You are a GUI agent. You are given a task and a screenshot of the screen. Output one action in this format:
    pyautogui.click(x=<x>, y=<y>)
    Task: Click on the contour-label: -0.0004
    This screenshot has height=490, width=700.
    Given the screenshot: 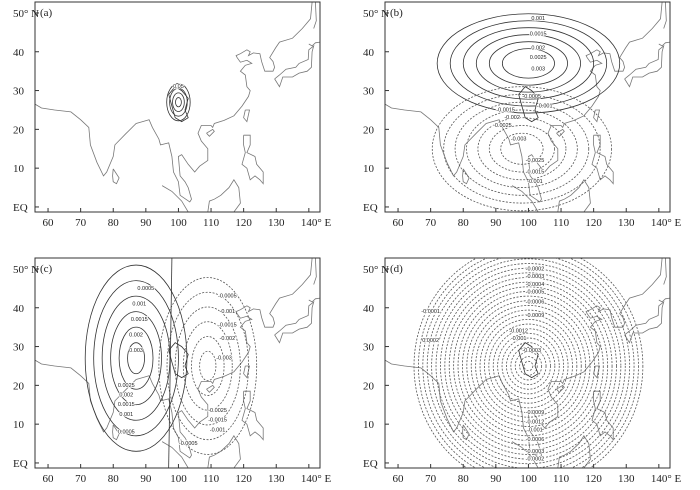 What is the action you would take?
    pyautogui.click(x=535, y=285)
    